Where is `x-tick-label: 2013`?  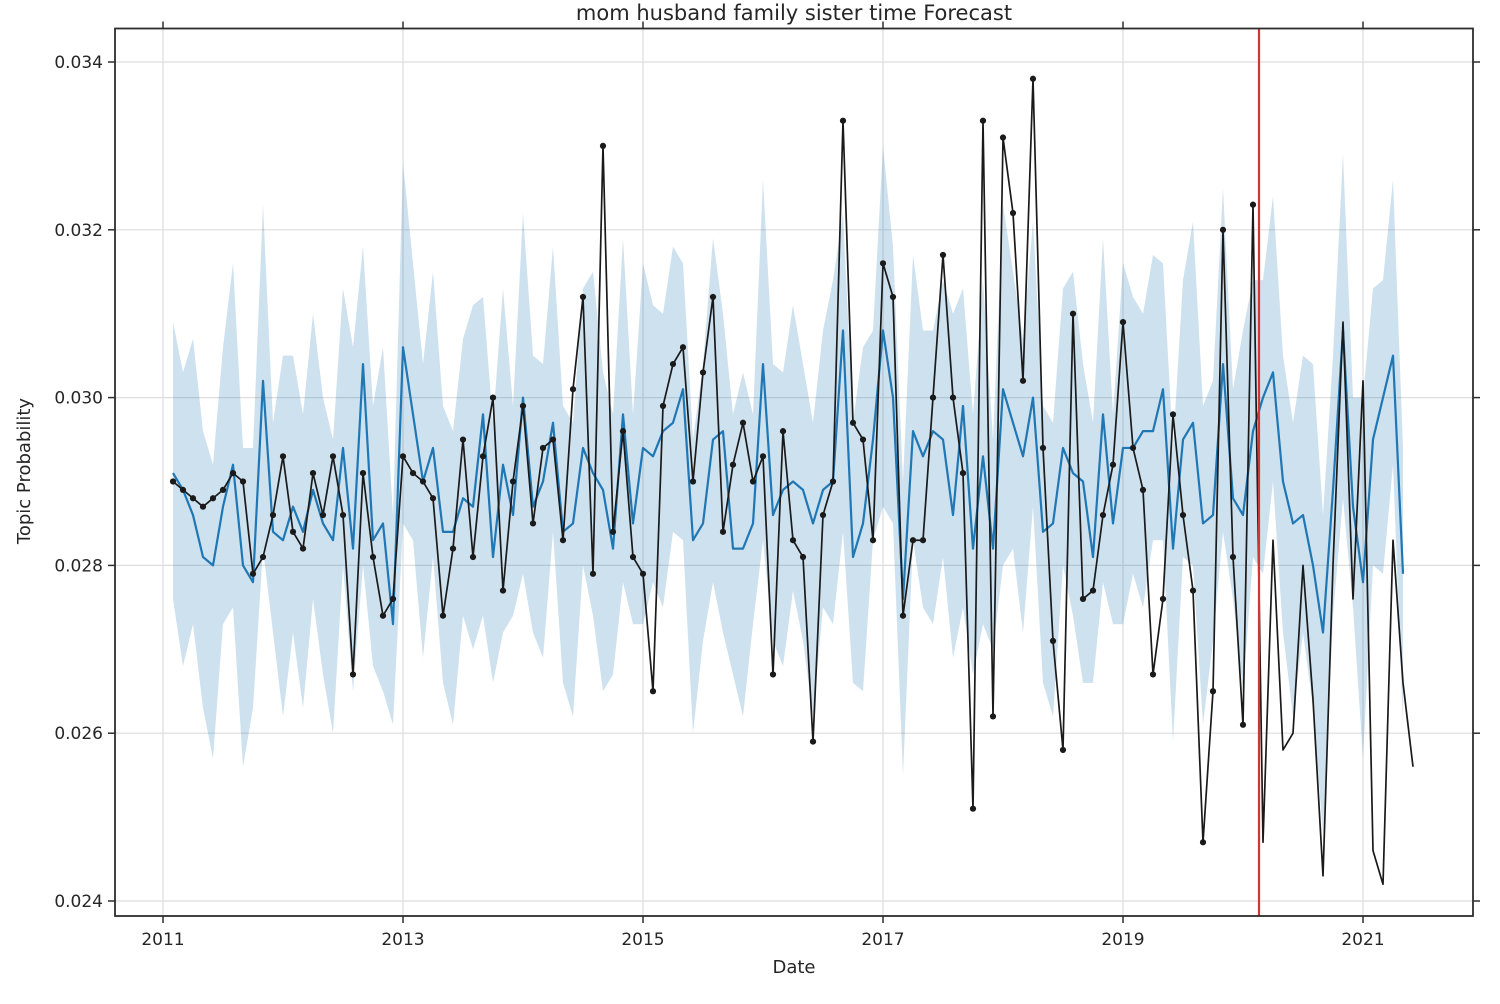 x-tick-label: 2013 is located at coordinates (402, 940).